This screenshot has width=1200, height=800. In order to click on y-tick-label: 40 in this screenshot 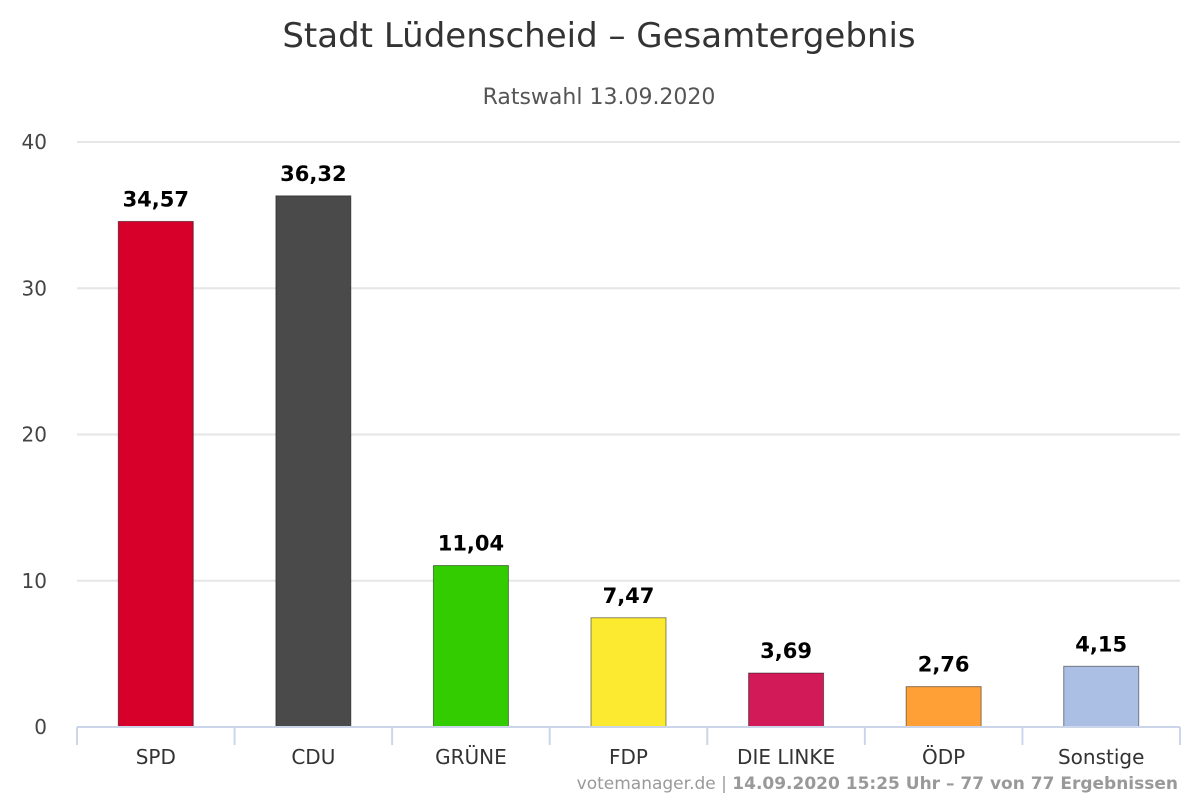, I will do `click(34, 142)`.